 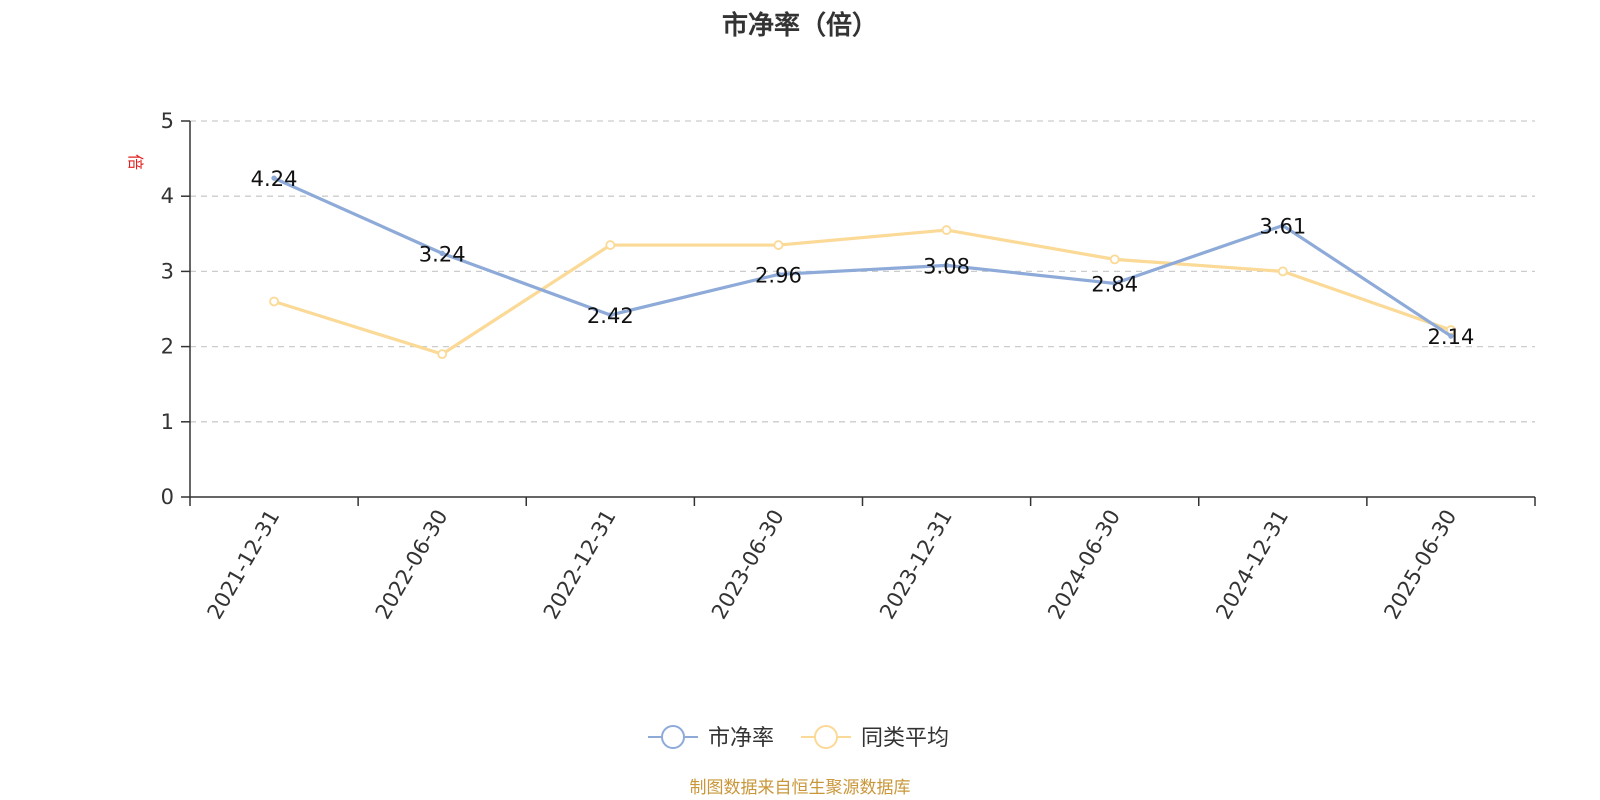 I want to click on data-label: 4.24, so click(x=274, y=179).